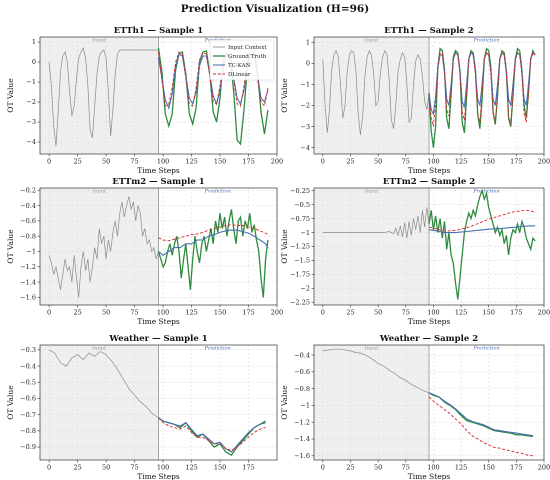 Image resolution: width=550 pixels, height=480 pixels. What do you see at coordinates (28, 298) in the screenshot?
I see `y-tick-label: −1.6` at bounding box center [28, 298].